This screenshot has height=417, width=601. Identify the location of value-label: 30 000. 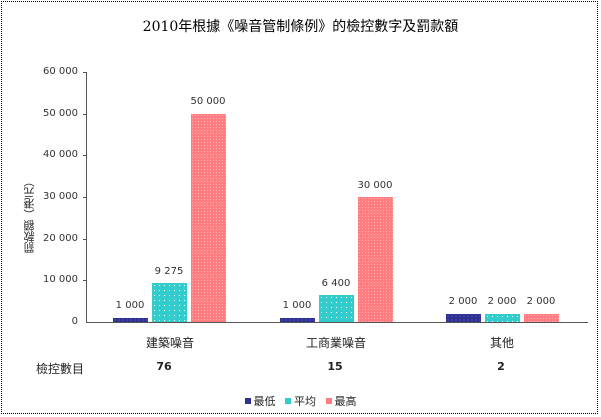
(375, 185).